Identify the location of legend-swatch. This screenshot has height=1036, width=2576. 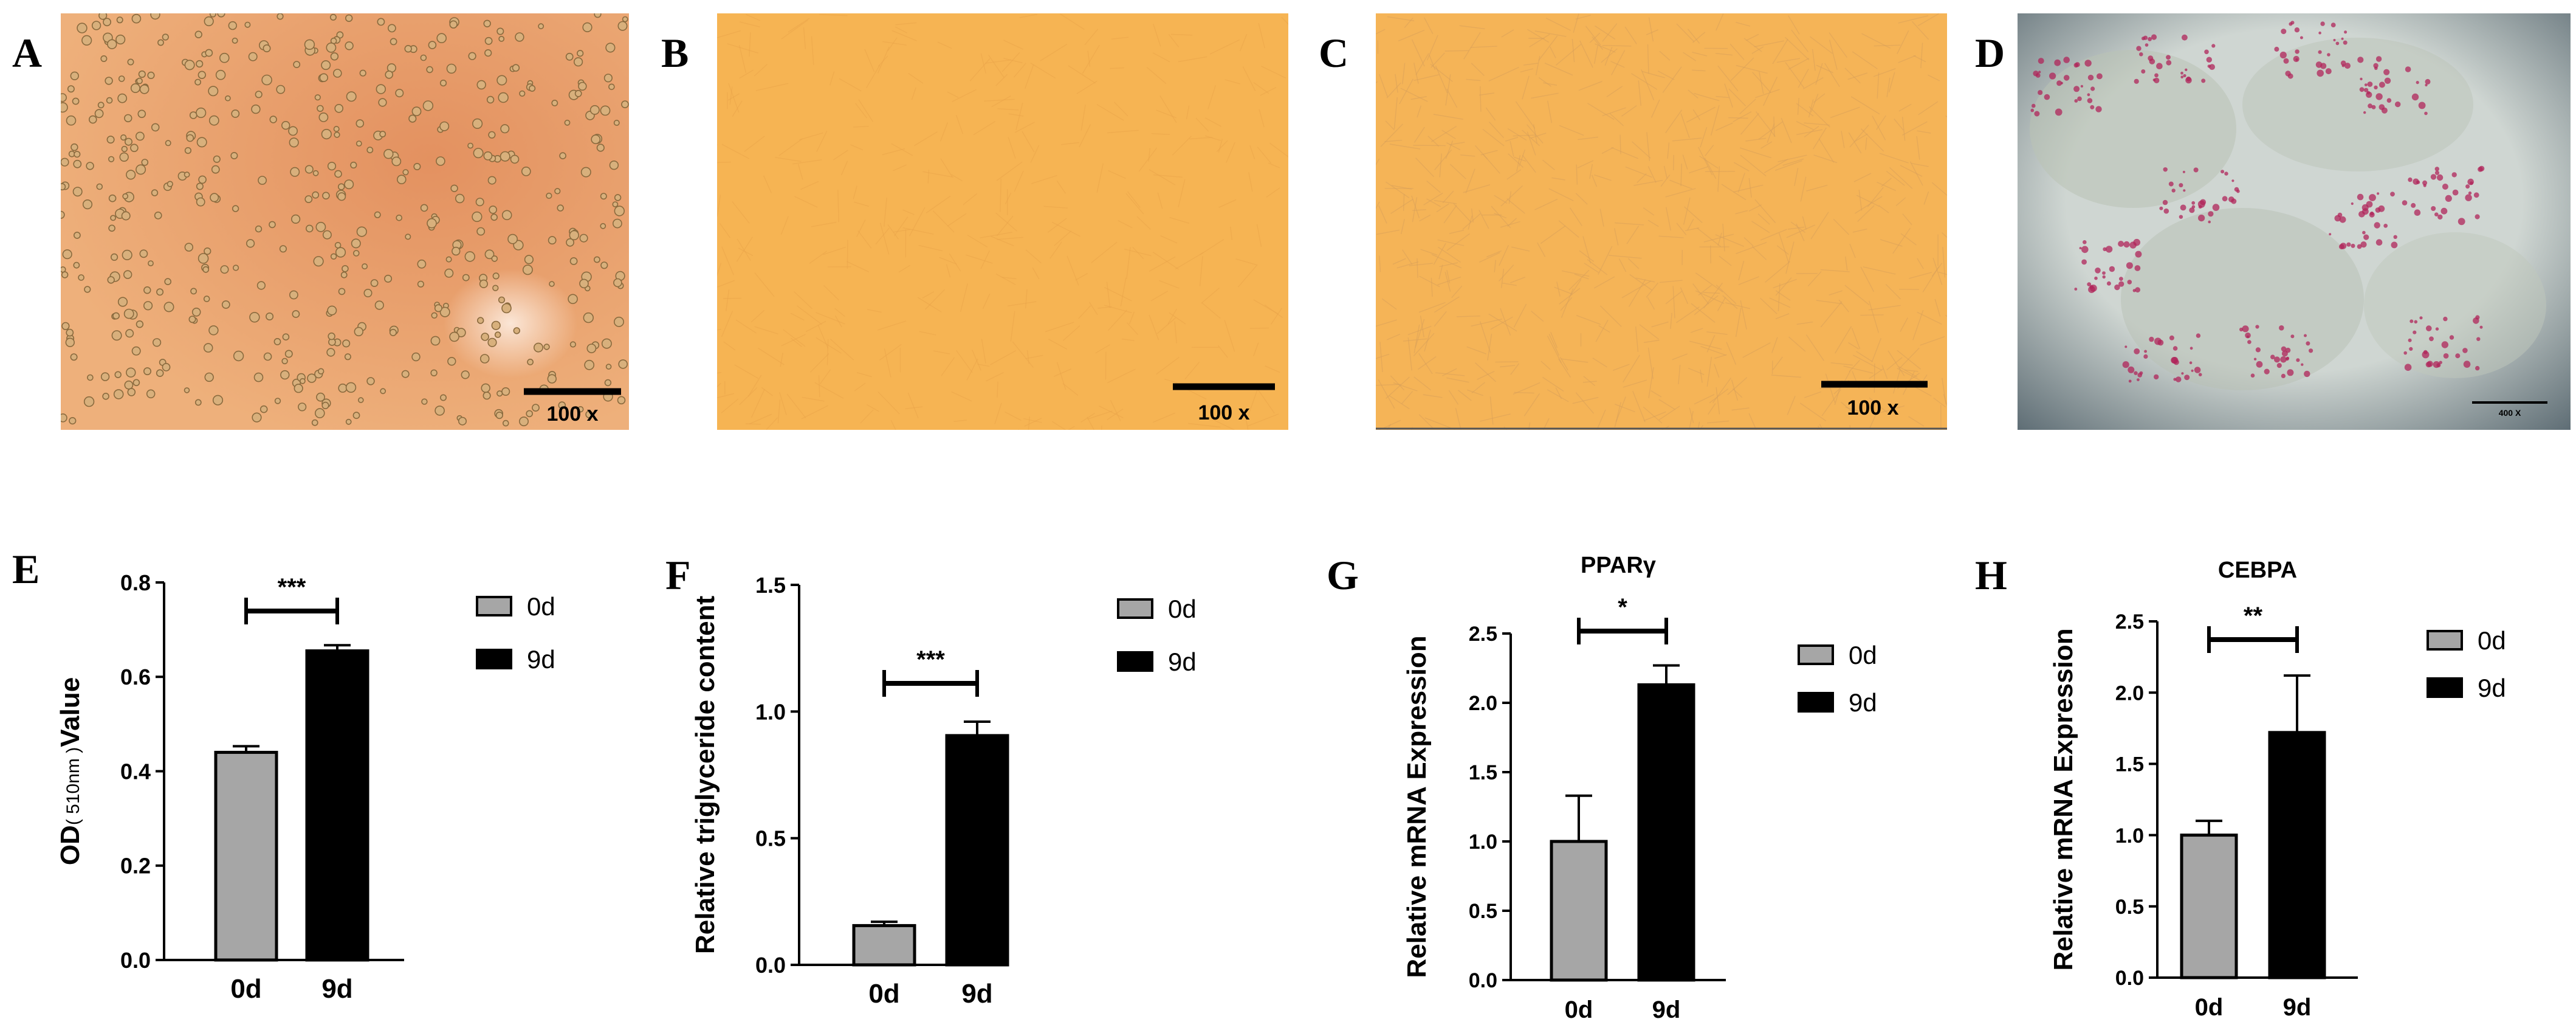
(1816, 702).